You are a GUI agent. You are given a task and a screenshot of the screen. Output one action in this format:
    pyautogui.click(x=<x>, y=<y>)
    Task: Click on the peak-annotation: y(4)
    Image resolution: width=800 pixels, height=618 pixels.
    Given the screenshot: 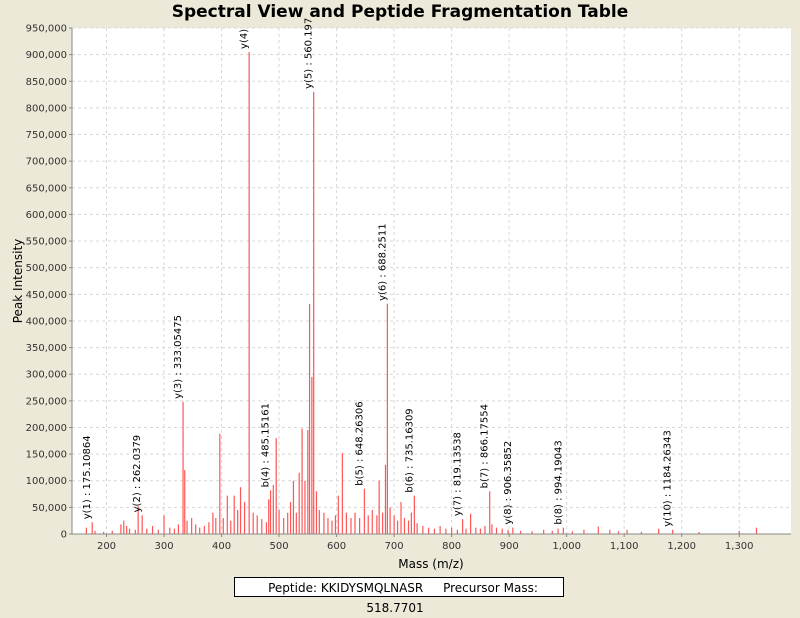 What is the action you would take?
    pyautogui.click(x=244, y=39)
    